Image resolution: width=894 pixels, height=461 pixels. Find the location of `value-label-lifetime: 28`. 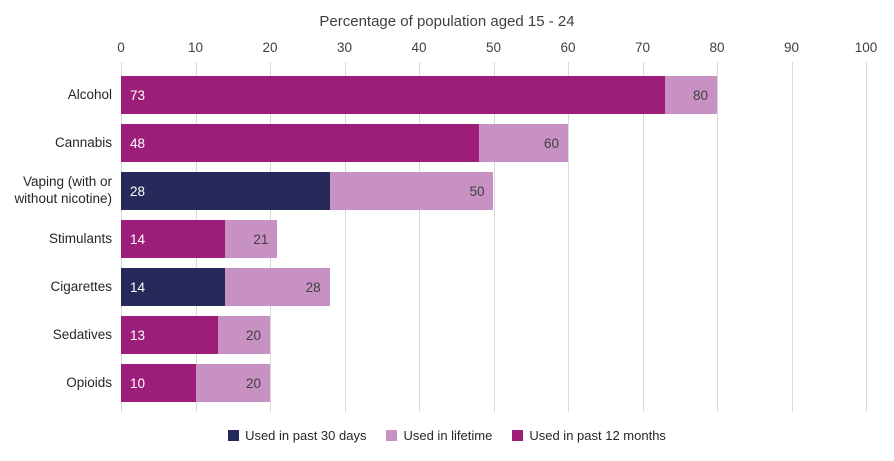

value-label-lifetime: 28 is located at coordinates (313, 287).